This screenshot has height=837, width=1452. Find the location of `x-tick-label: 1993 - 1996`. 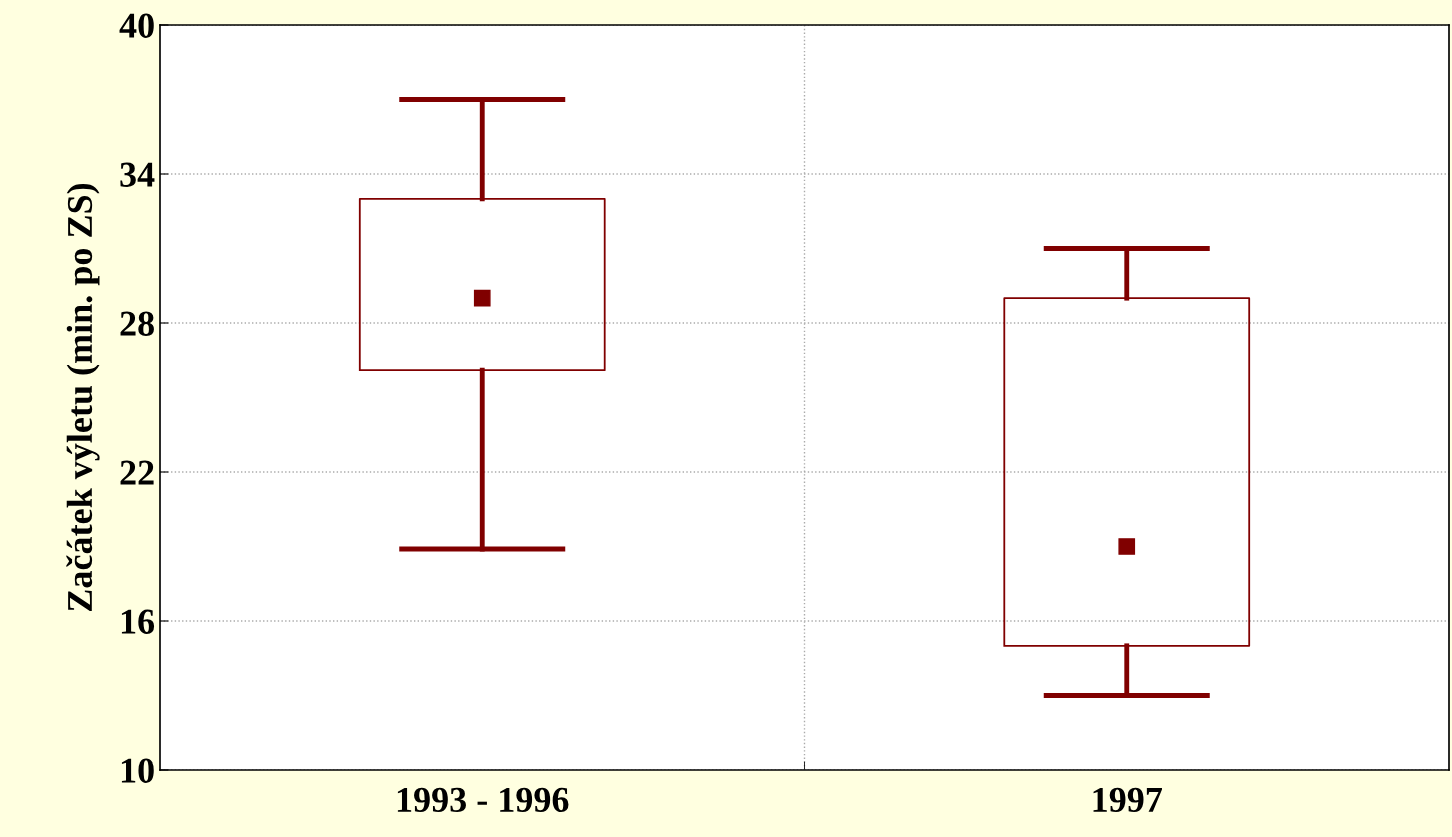

x-tick-label: 1993 - 1996 is located at coordinates (483, 800).